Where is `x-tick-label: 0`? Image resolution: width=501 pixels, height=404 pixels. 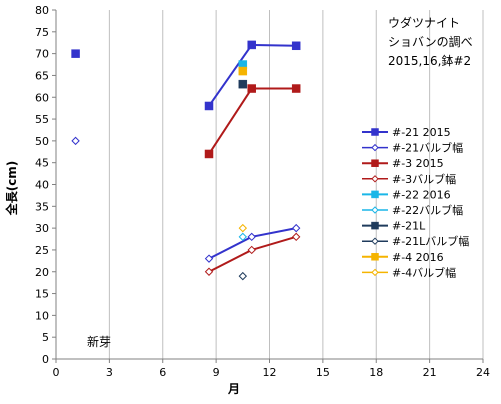 x-tick-label: 0 is located at coordinates (56, 372).